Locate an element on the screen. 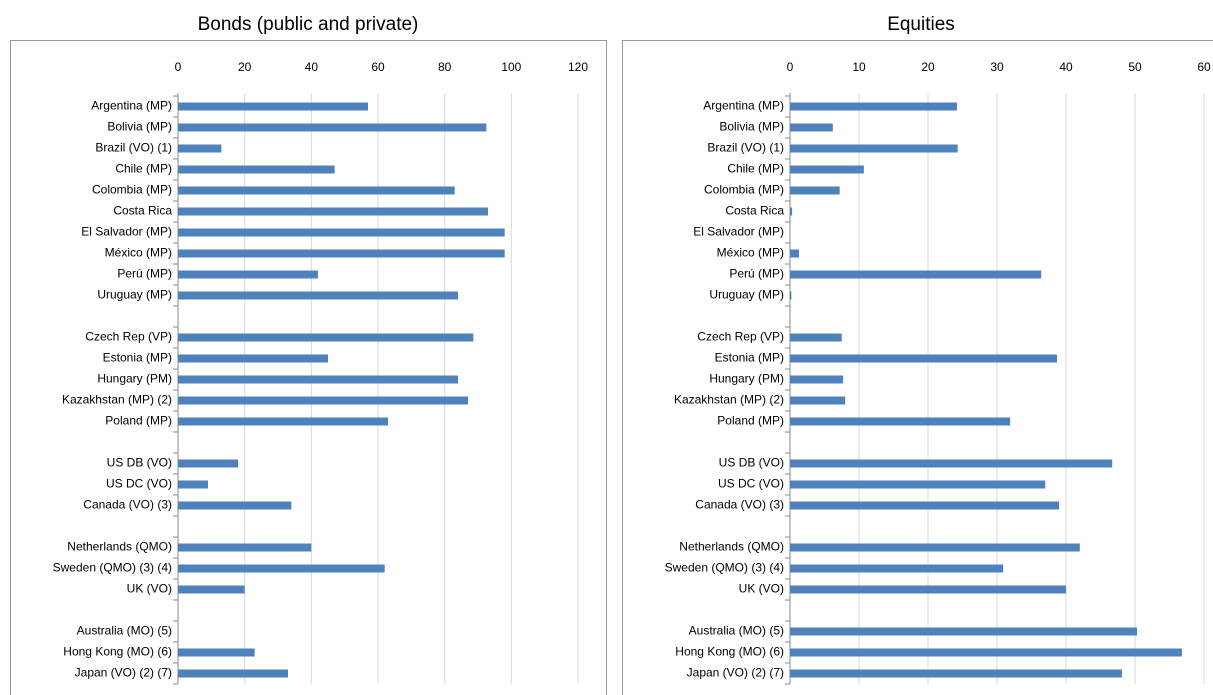 The image size is (1213, 695). y-tick-label: Canada (VO) (3) is located at coordinates (127, 505).